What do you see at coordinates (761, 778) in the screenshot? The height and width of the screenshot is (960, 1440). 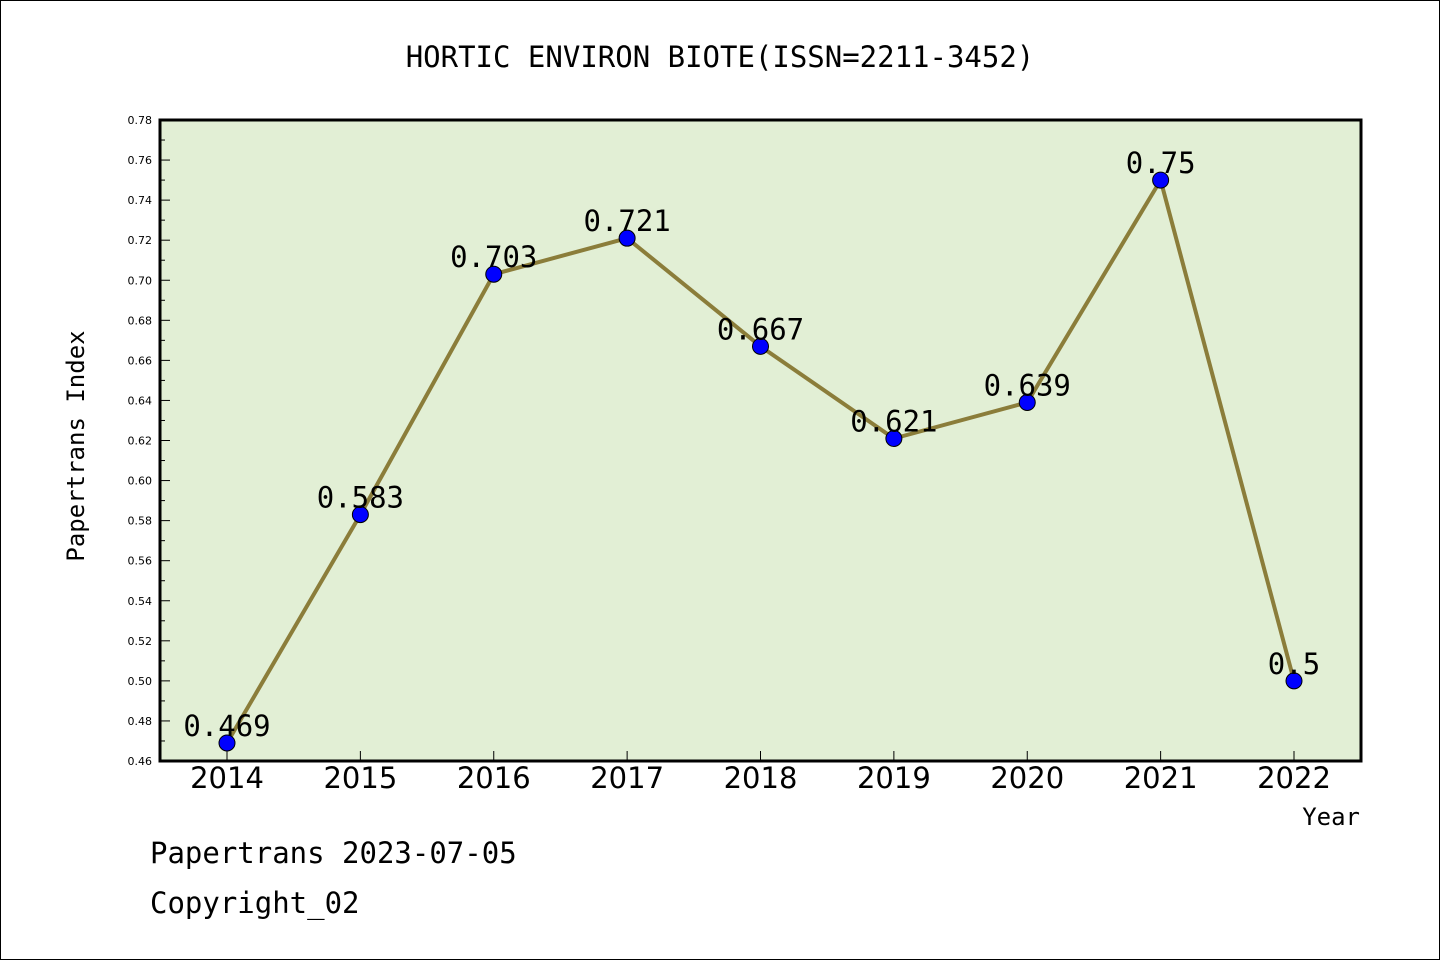 I see `x-tick-label: 2018` at bounding box center [761, 778].